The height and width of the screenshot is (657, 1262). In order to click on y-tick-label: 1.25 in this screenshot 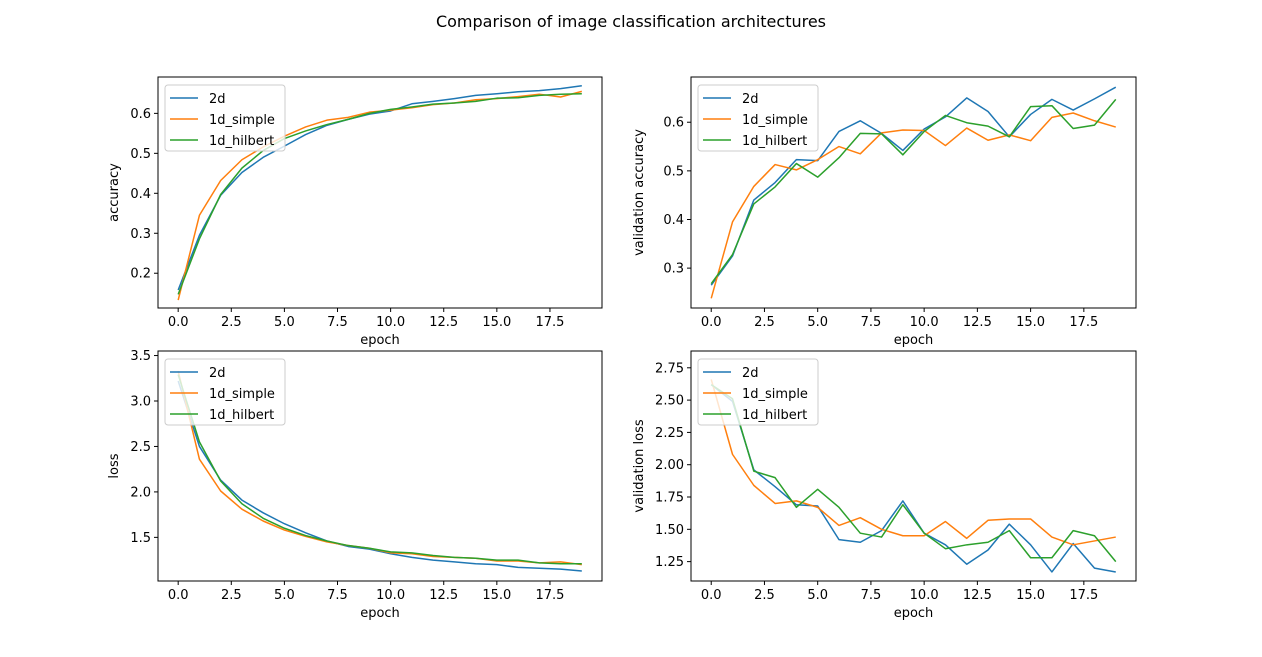, I will do `click(669, 562)`.